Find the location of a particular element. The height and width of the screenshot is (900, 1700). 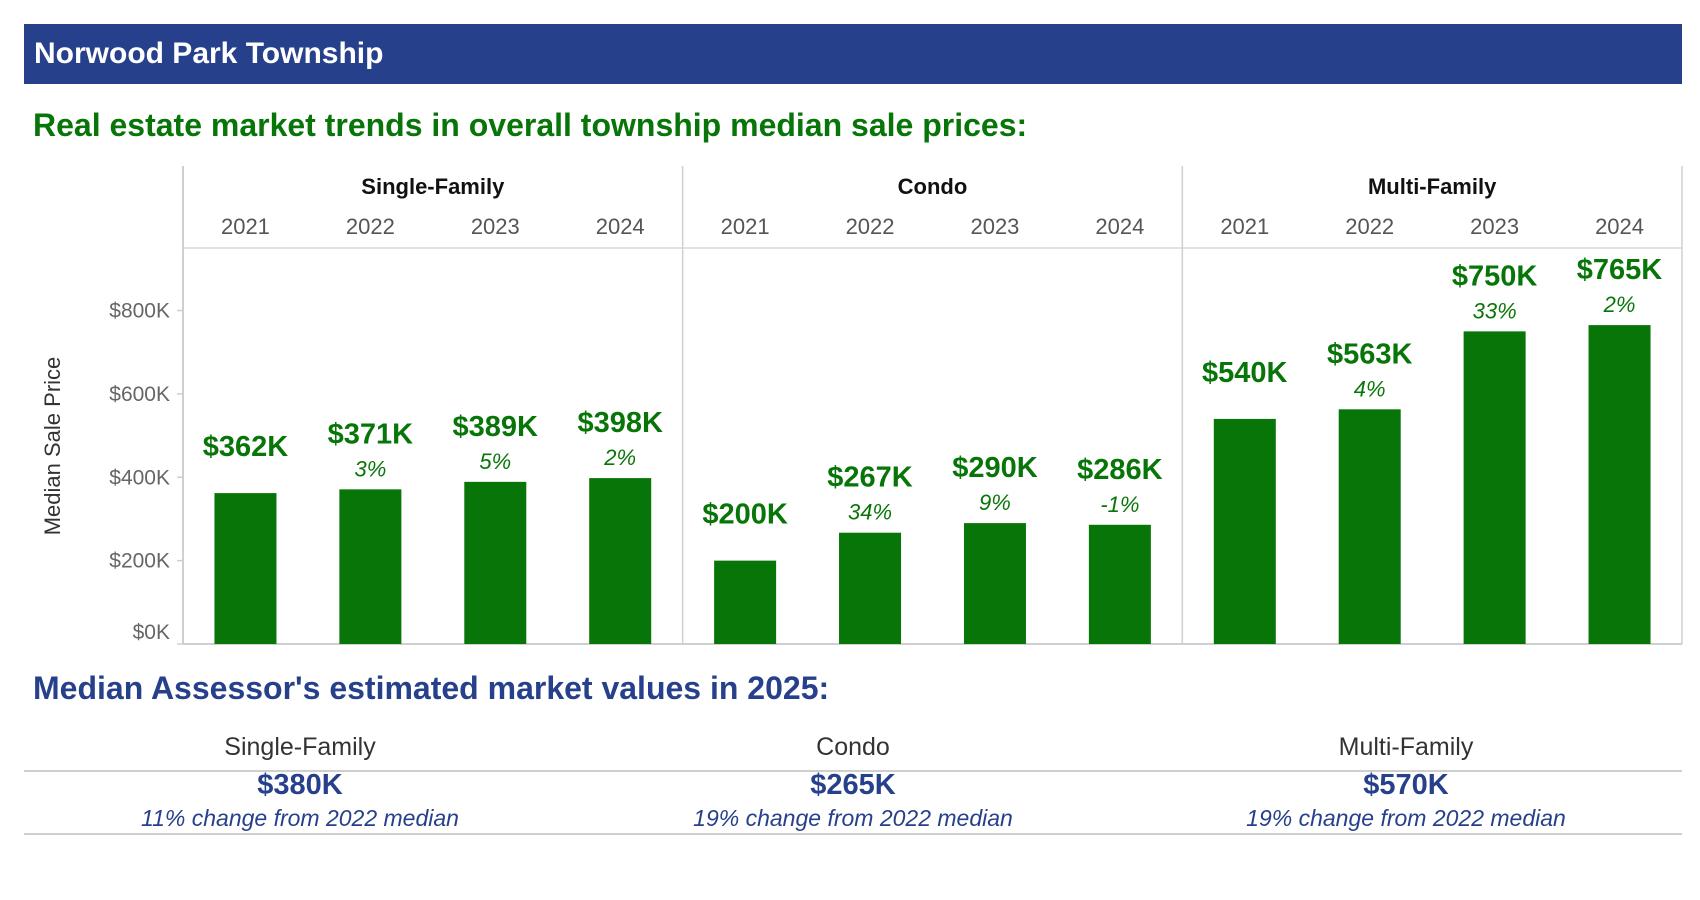

value-label: $750K is located at coordinates (1495, 276).